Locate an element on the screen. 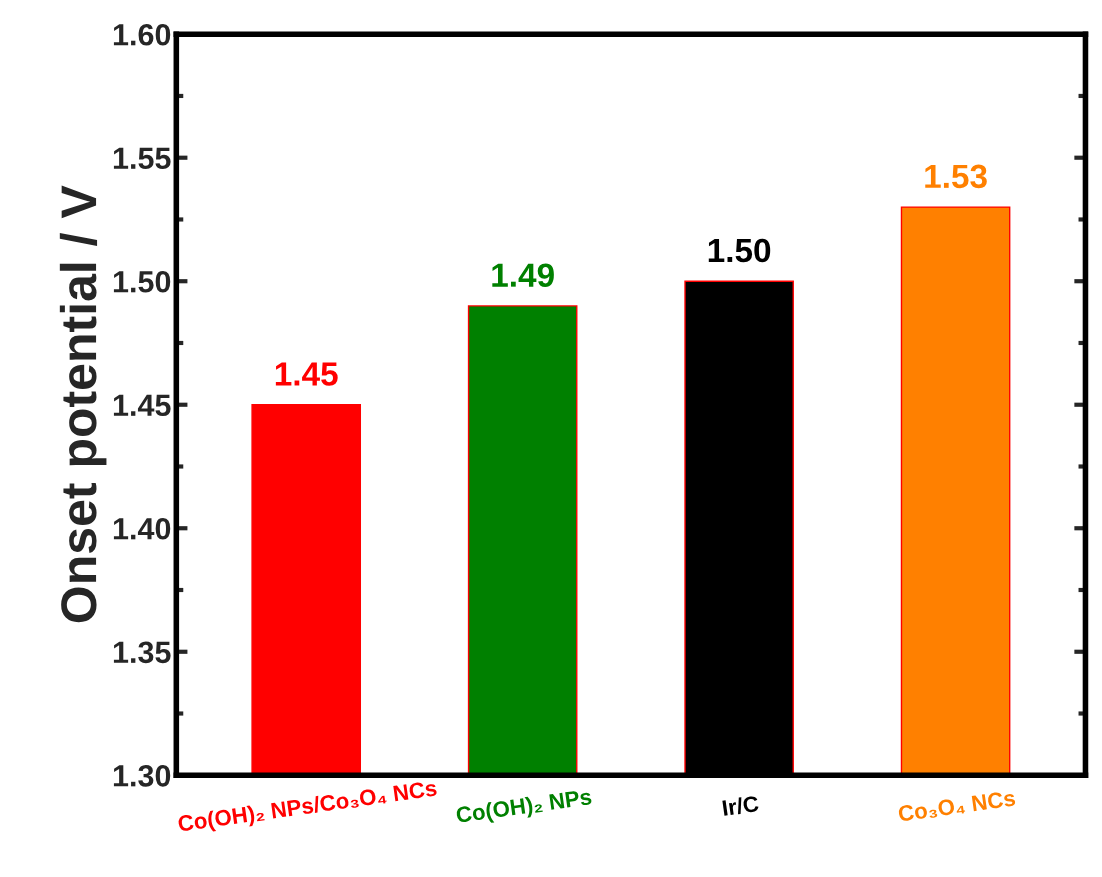  data-label: 1.49 is located at coordinates (523, 275).